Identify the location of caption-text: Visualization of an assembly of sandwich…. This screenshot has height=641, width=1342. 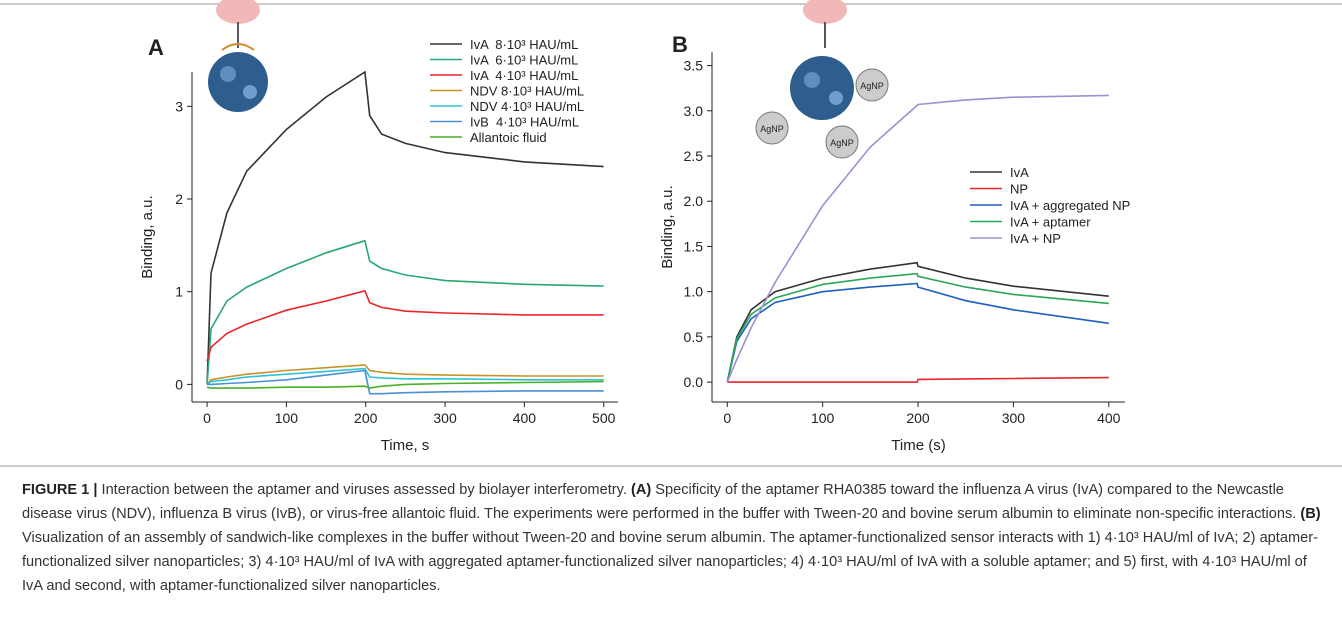
(670, 562).